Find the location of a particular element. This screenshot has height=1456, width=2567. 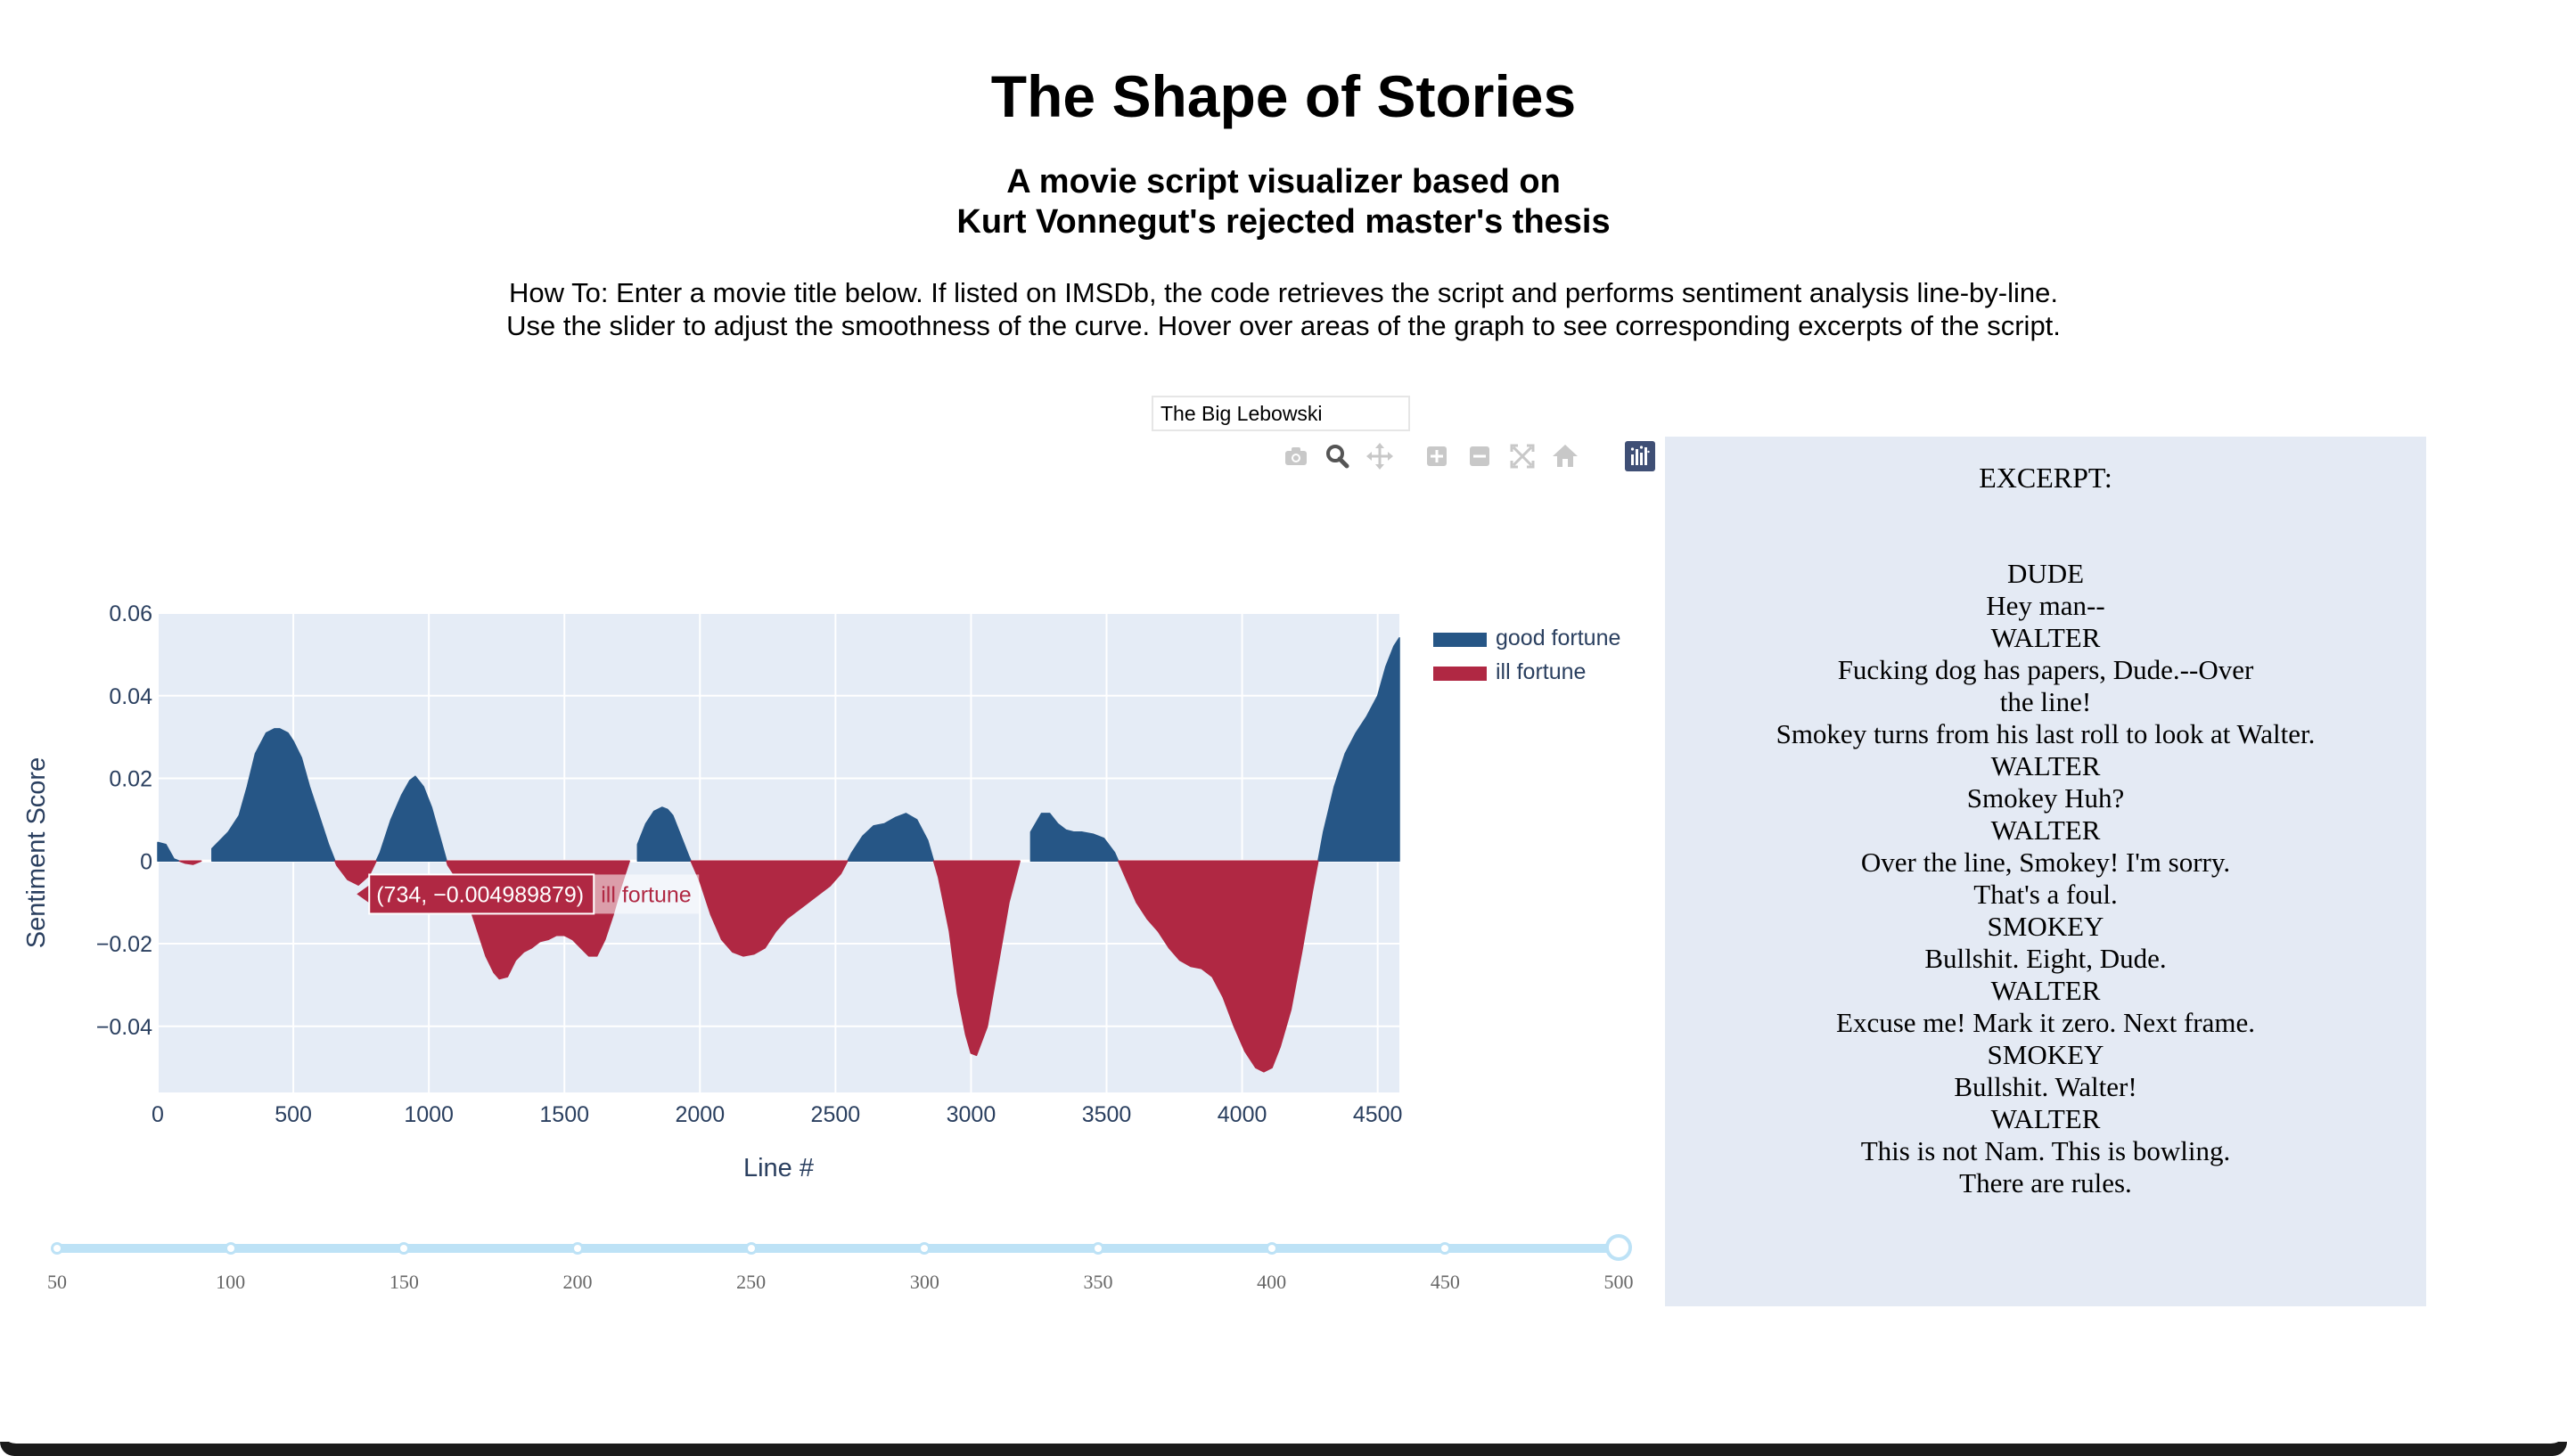

pan-icon is located at coordinates (1380, 456).